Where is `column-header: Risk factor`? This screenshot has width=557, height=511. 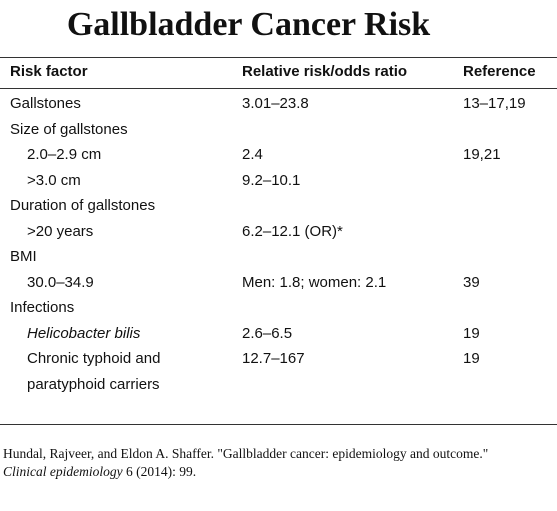 column-header: Risk factor is located at coordinates (49, 71).